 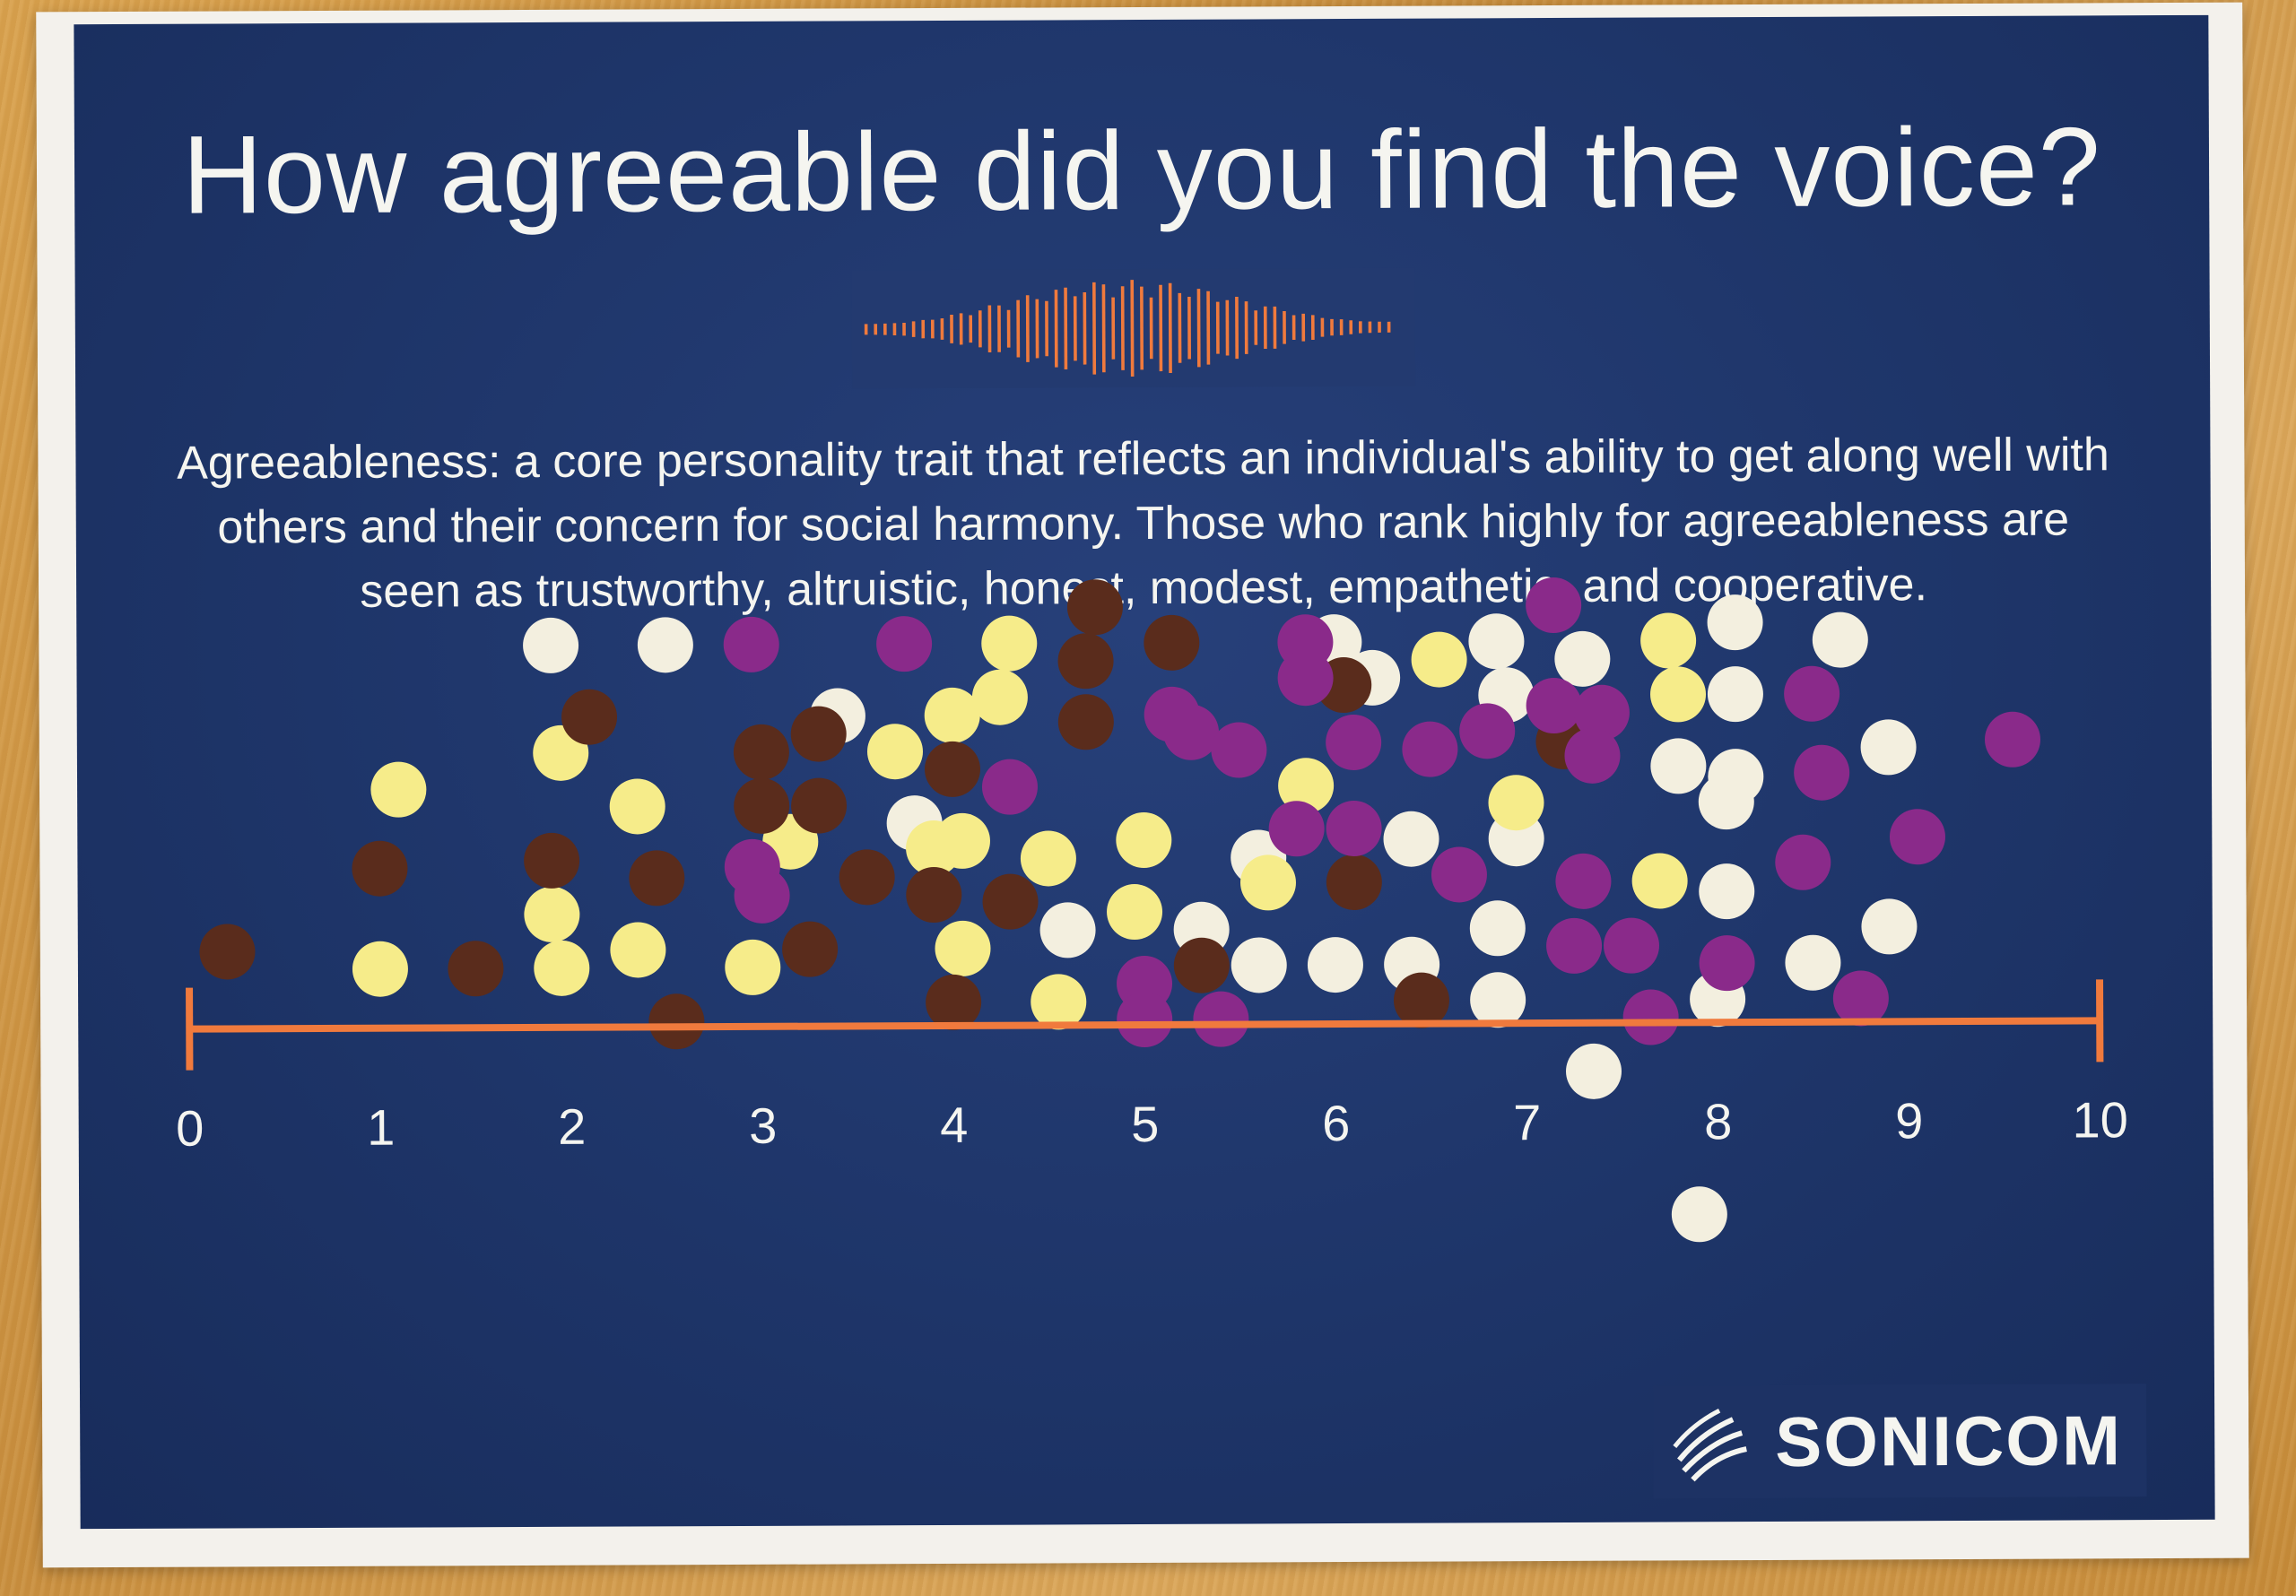 I want to click on audio-waveform-icon, so click(x=1133, y=328).